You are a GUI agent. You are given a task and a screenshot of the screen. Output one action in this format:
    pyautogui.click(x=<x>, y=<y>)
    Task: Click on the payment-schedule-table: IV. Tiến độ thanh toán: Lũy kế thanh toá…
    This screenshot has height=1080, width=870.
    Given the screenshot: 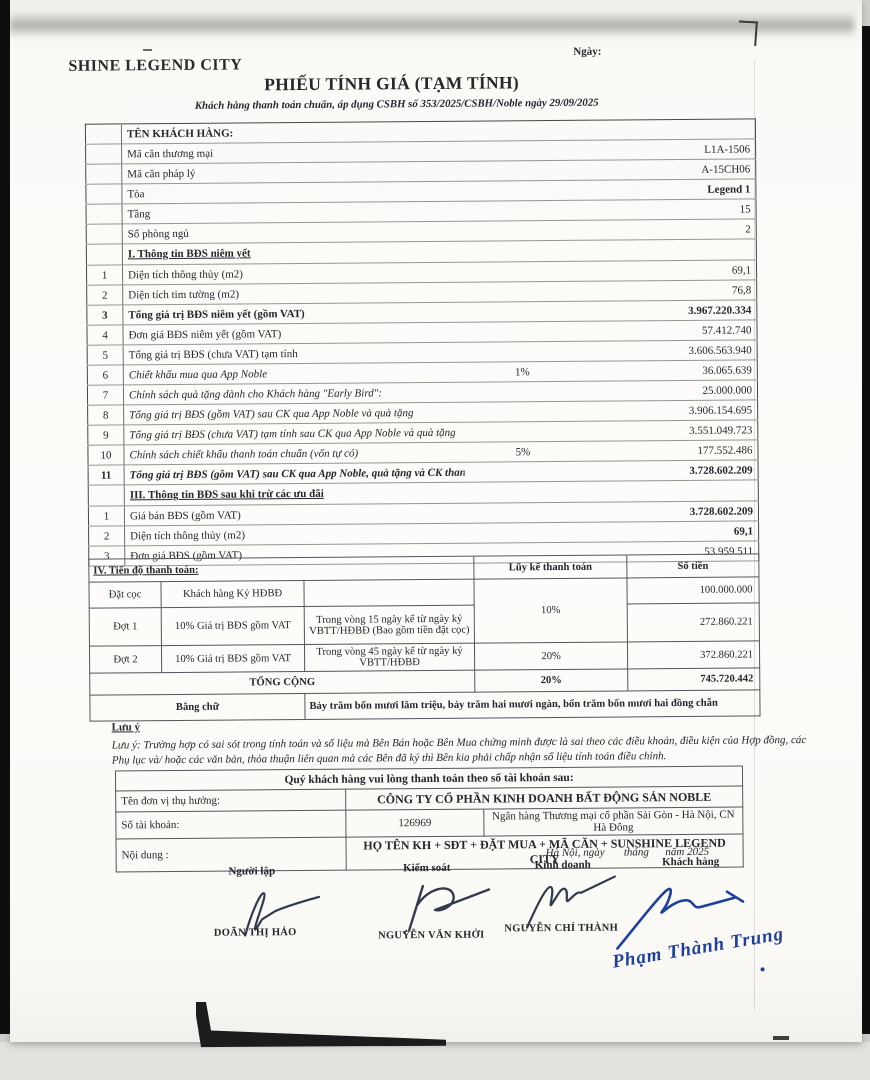 What is the action you would take?
    pyautogui.click(x=424, y=637)
    